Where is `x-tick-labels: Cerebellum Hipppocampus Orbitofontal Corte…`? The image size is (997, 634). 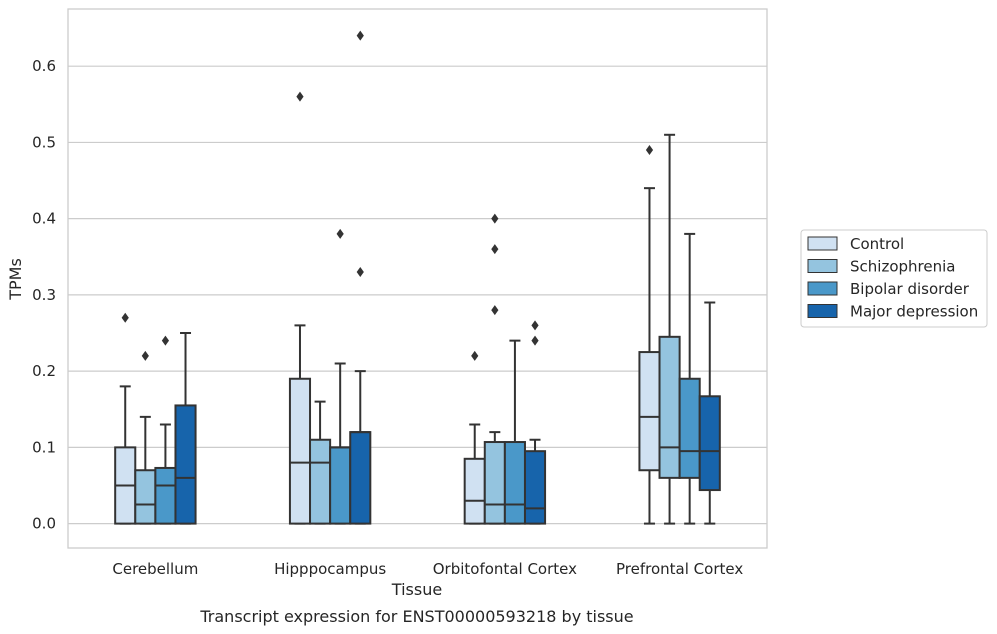
x-tick-labels: Cerebellum Hipppocampus Orbitofontal Corte… is located at coordinates (427, 569).